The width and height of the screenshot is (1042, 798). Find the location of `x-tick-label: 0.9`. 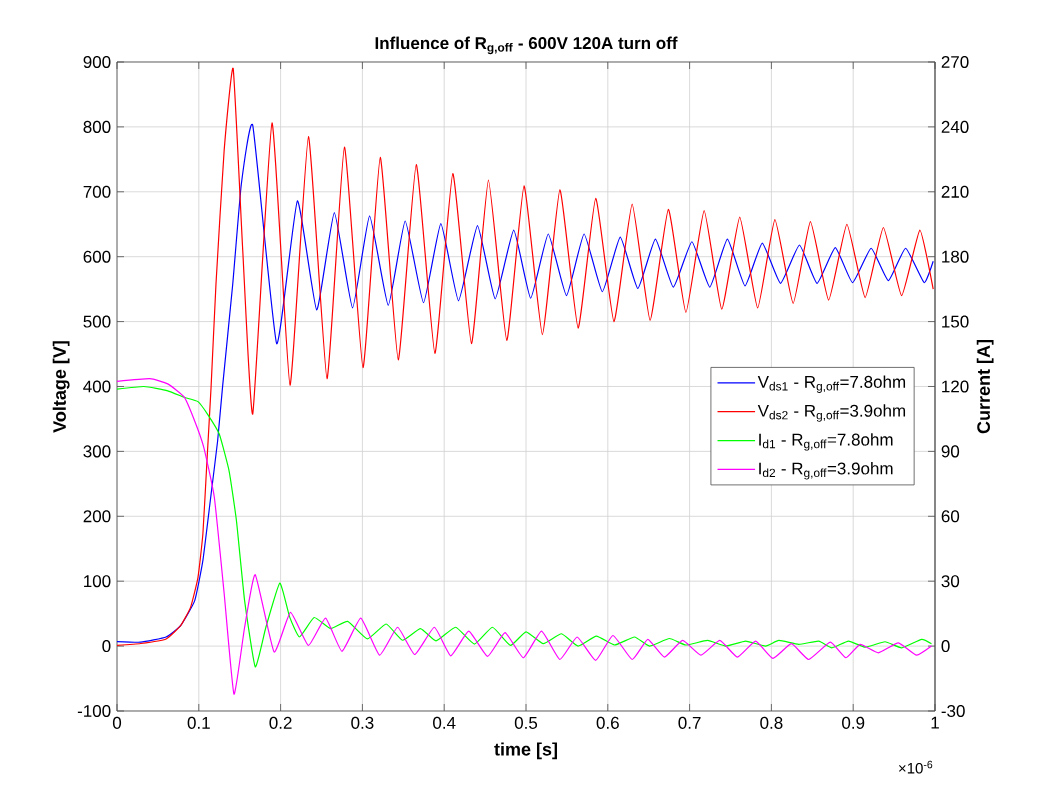

x-tick-label: 0.9 is located at coordinates (853, 722).